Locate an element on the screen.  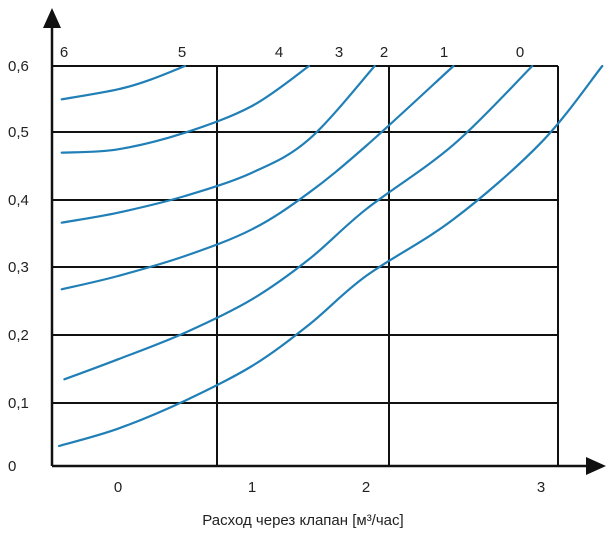
y-tick-label: 0,3 is located at coordinates (18, 267).